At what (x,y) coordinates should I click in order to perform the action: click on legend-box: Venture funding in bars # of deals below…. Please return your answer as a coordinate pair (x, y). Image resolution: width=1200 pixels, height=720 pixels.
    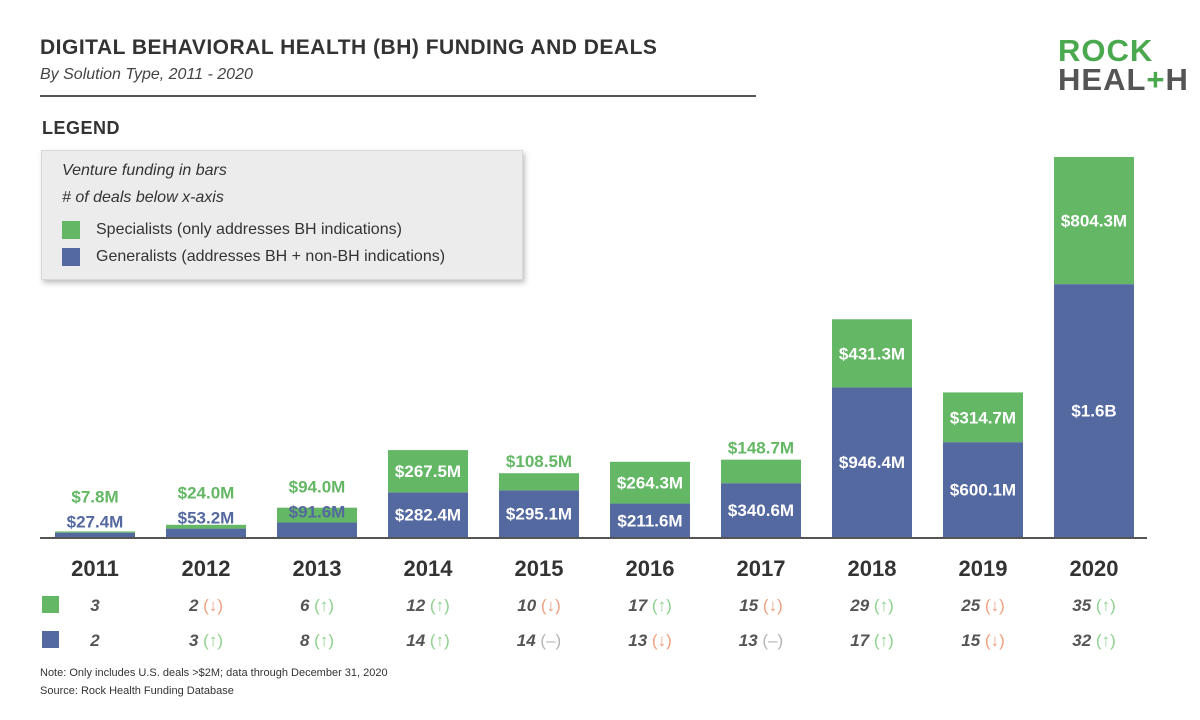
    Looking at the image, I should click on (282, 215).